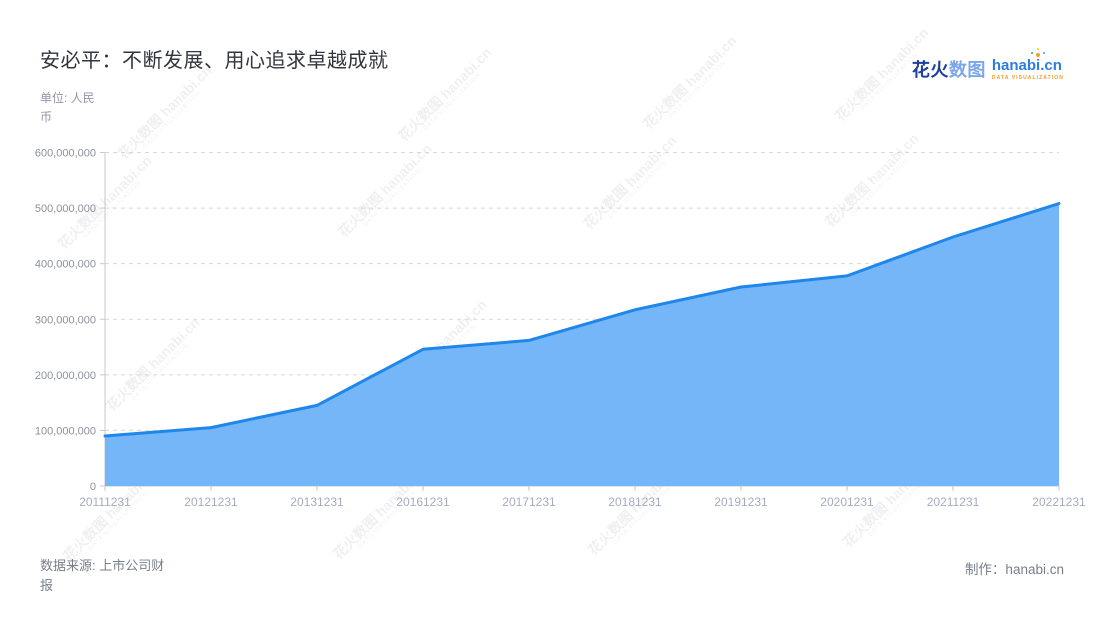 Image resolution: width=1100 pixels, height=620 pixels. I want to click on y-tick-label: 100,000,000, so click(65, 431).